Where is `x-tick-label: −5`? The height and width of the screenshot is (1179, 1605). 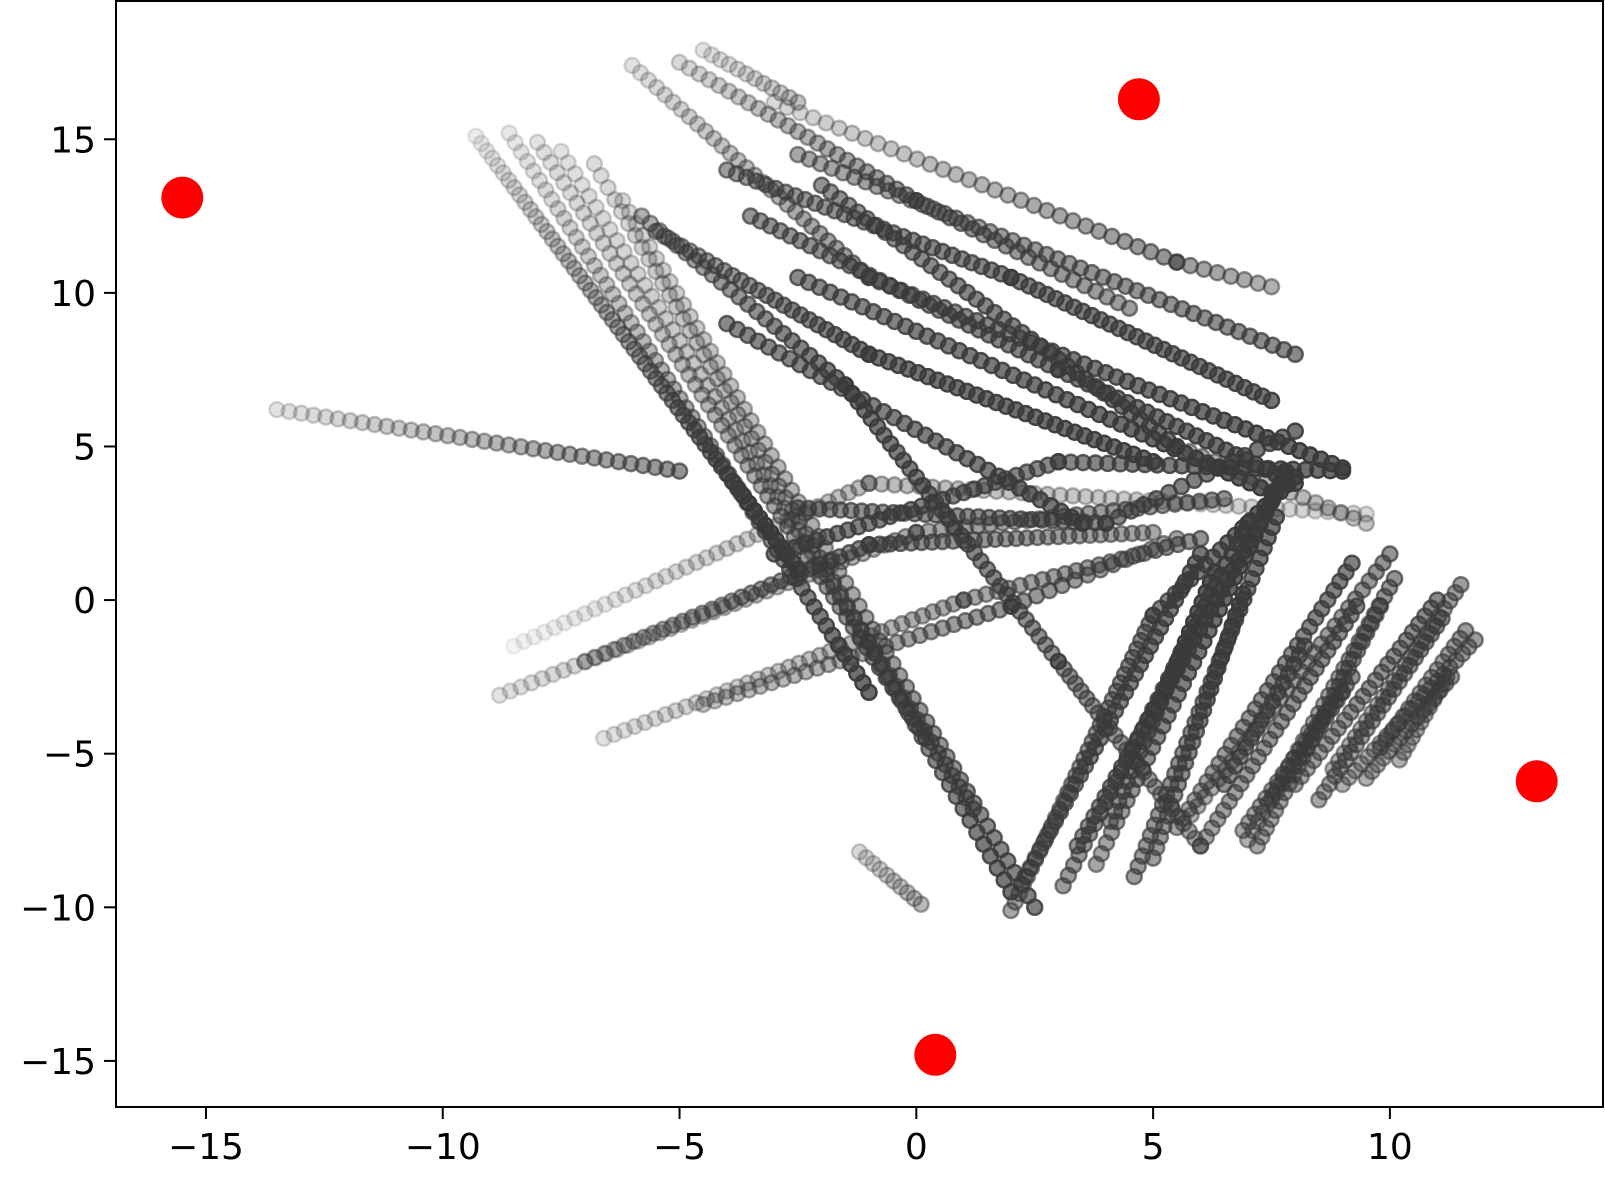 x-tick-label: −5 is located at coordinates (679, 1147).